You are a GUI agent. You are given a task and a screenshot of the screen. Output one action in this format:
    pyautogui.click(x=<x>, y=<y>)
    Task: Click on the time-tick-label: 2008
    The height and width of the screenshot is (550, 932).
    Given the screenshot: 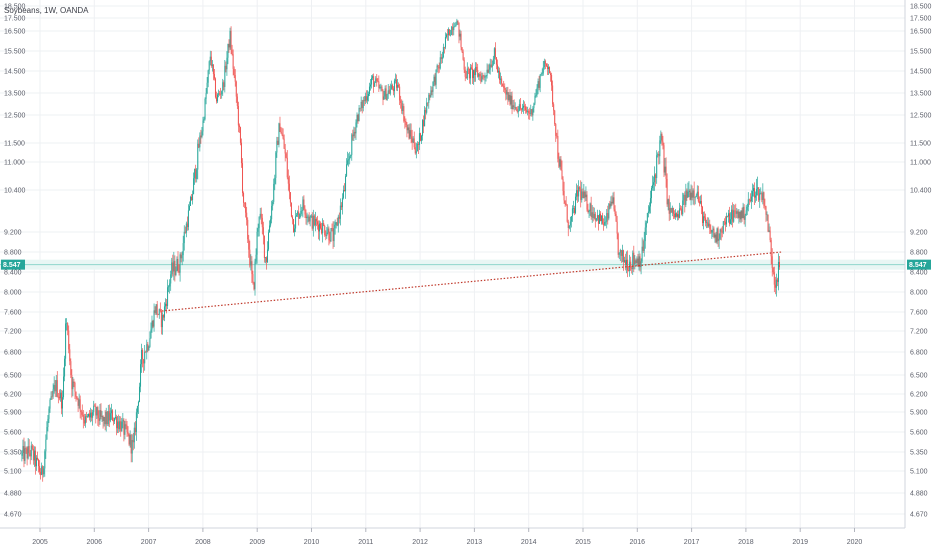 What is the action you would take?
    pyautogui.click(x=203, y=542)
    